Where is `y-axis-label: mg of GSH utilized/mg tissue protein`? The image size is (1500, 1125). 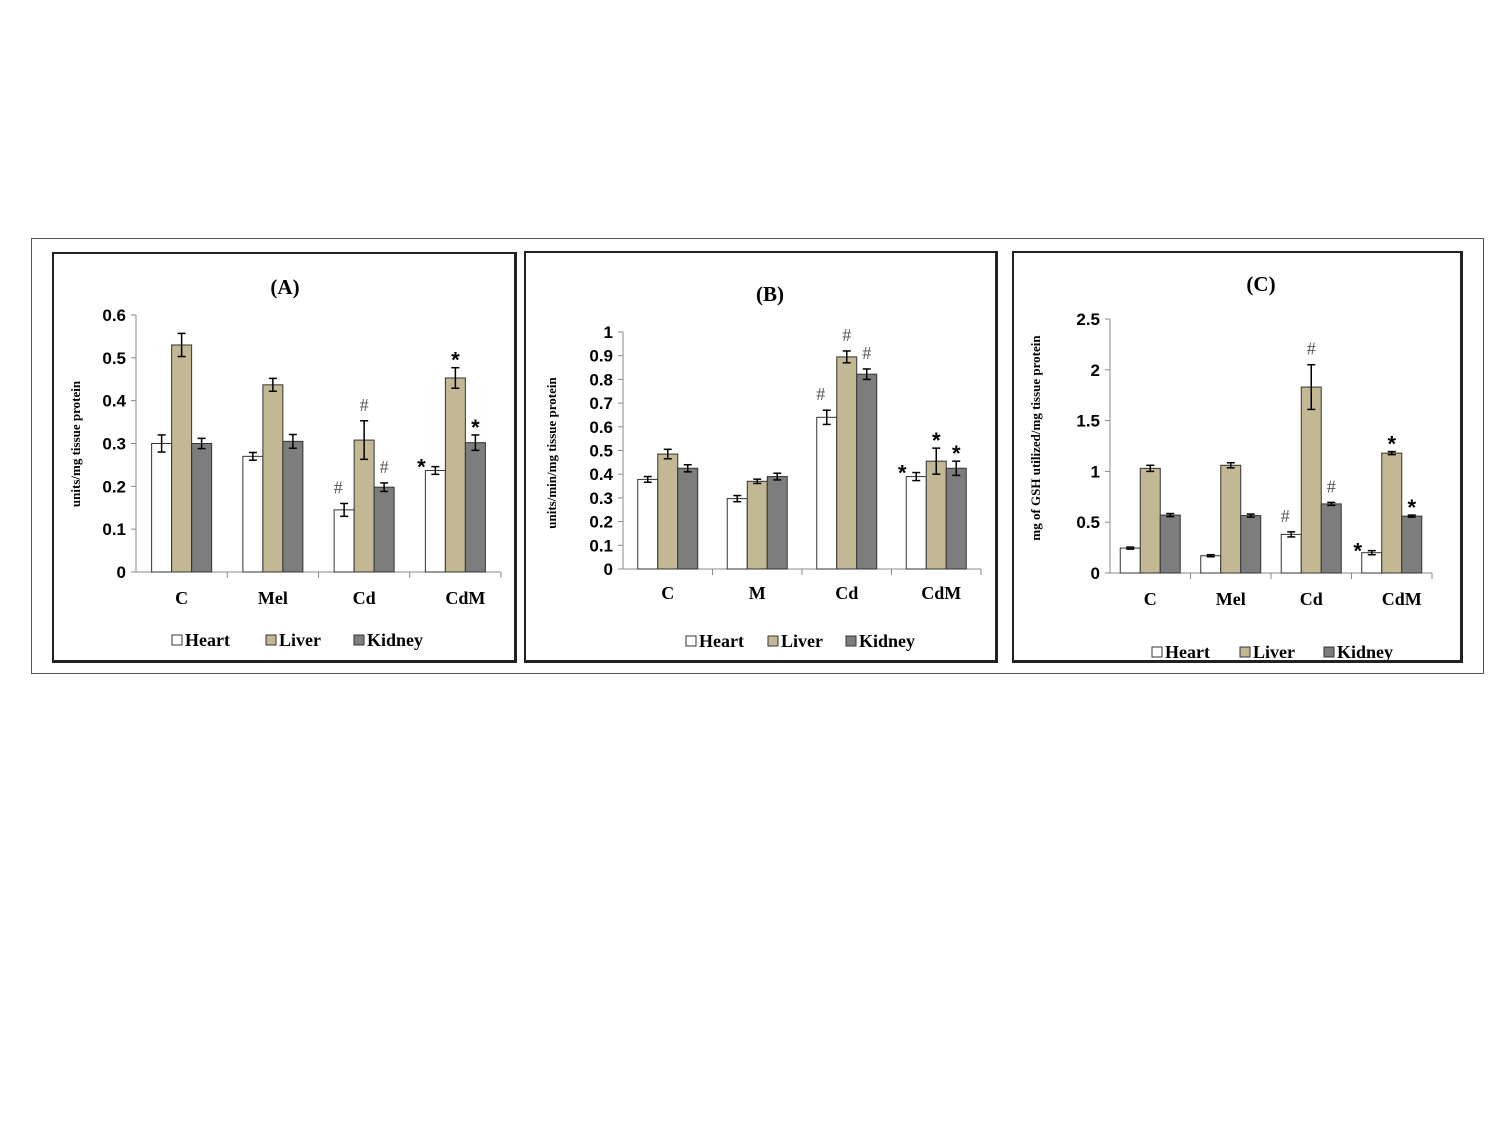
y-axis-label: mg of GSH utilized/mg tissue protein is located at coordinates (1035, 438).